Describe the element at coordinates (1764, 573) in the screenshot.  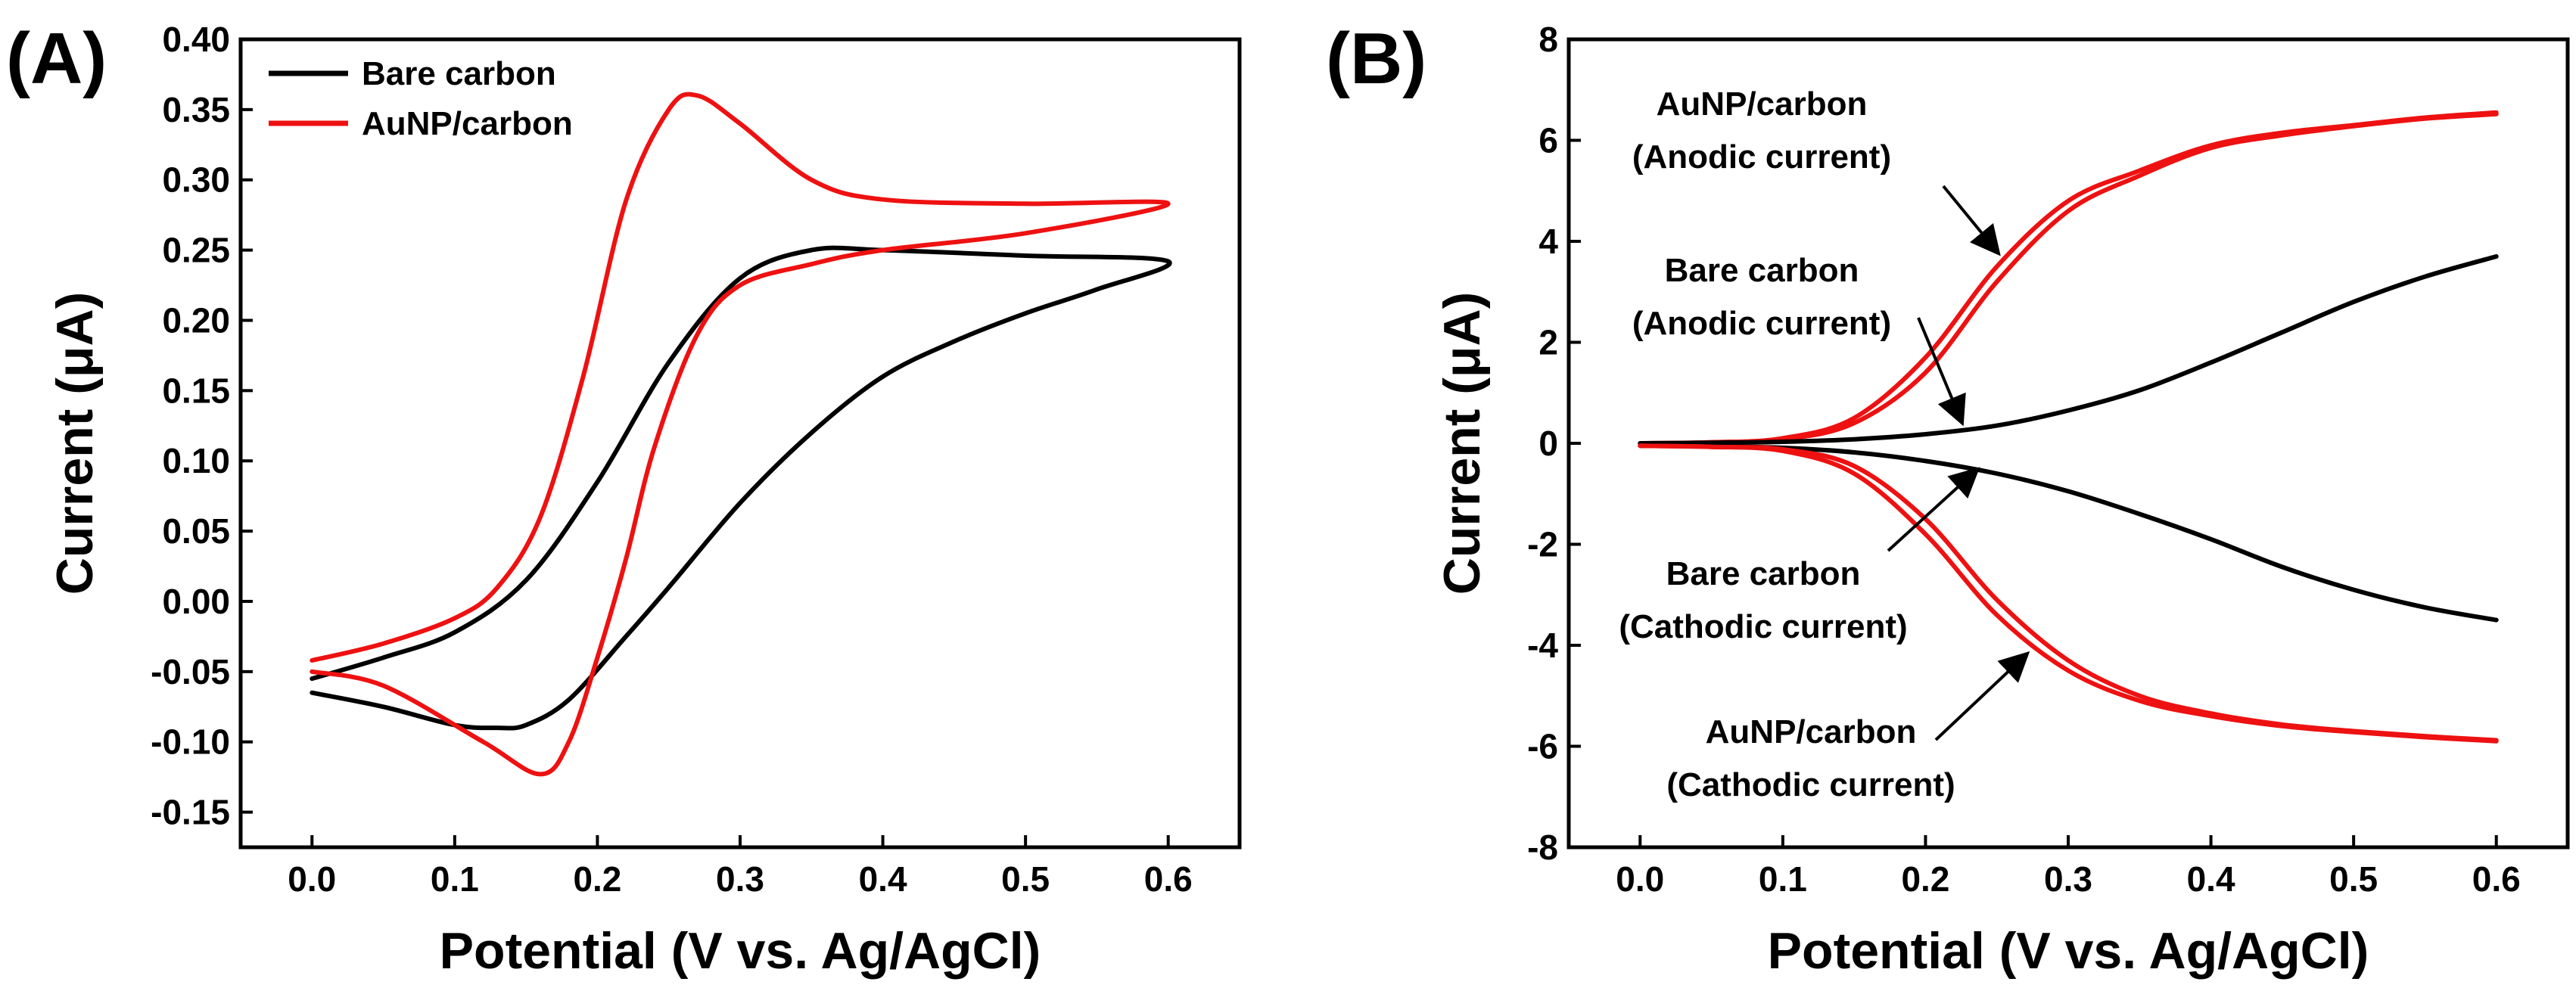
I see `annotation-label-3-line-1: Bare carbon` at that location.